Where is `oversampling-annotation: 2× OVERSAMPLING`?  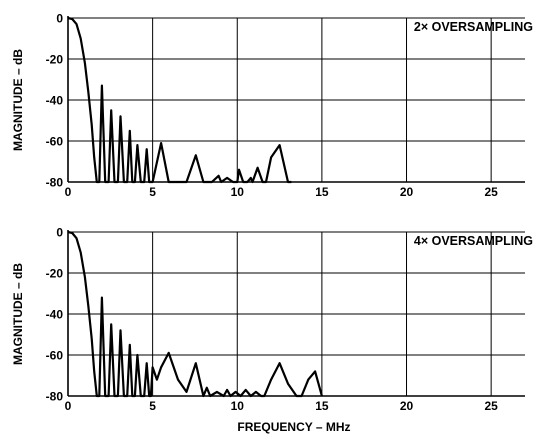
oversampling-annotation: 2× OVERSAMPLING is located at coordinates (473, 27).